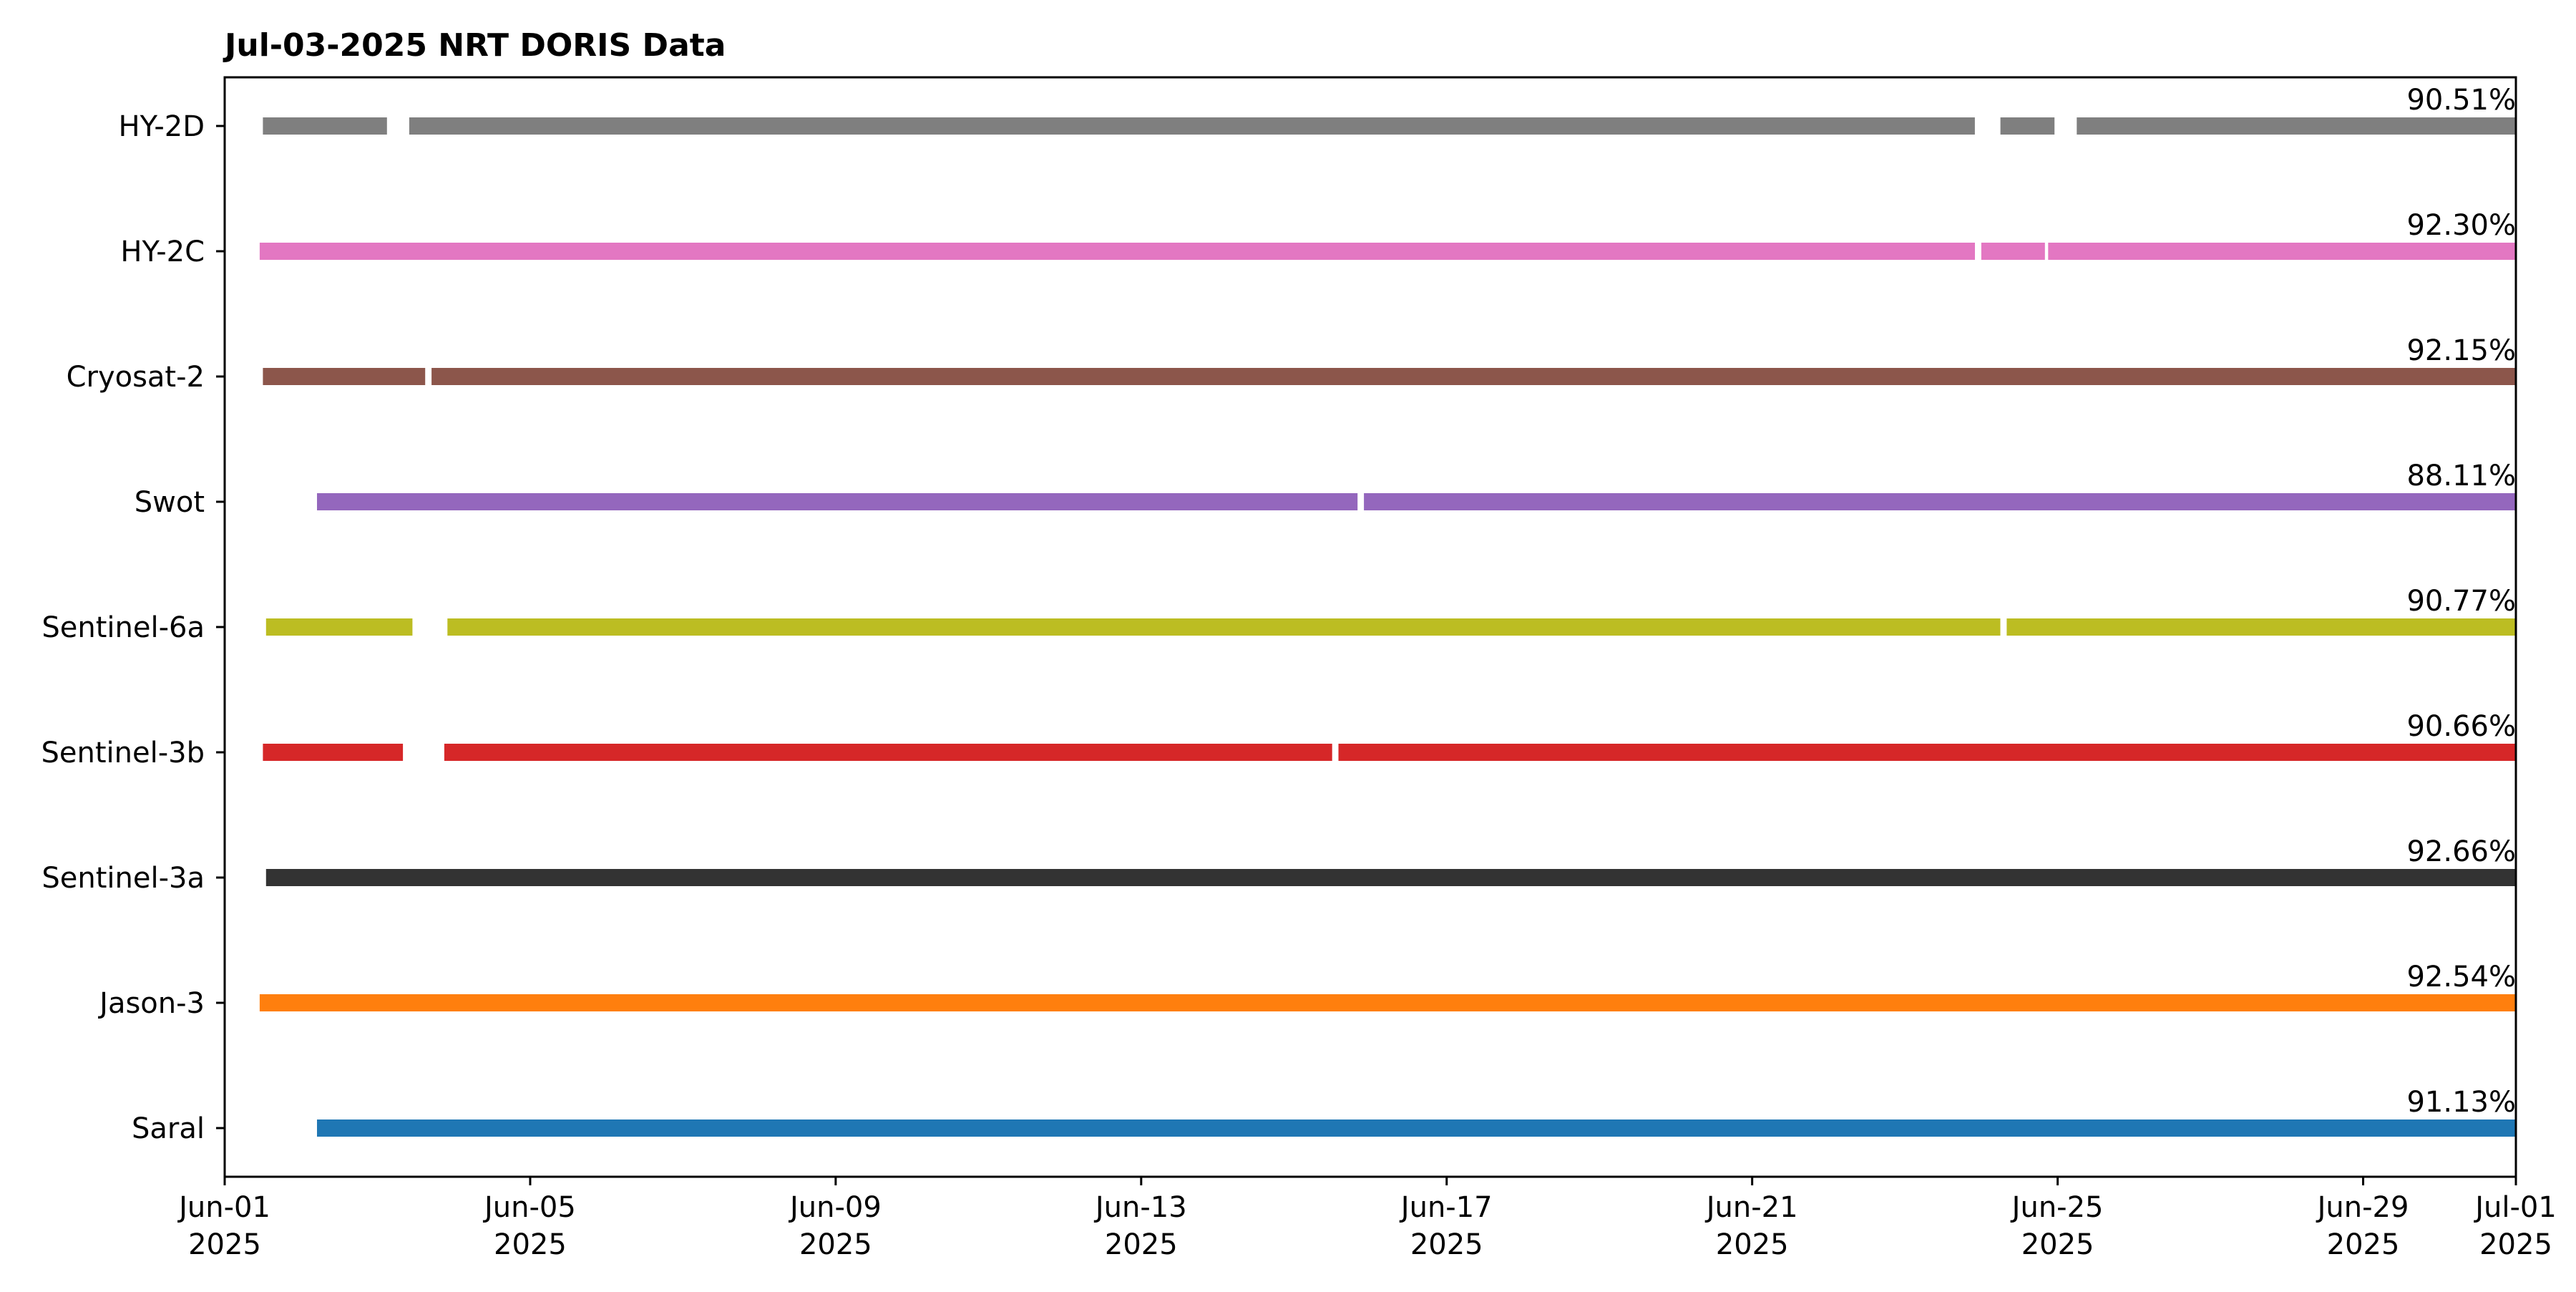 This screenshot has height=1292, width=2576. What do you see at coordinates (474, 45) in the screenshot?
I see `chart-title: Jul-03-2025 NRT DORIS Data` at bounding box center [474, 45].